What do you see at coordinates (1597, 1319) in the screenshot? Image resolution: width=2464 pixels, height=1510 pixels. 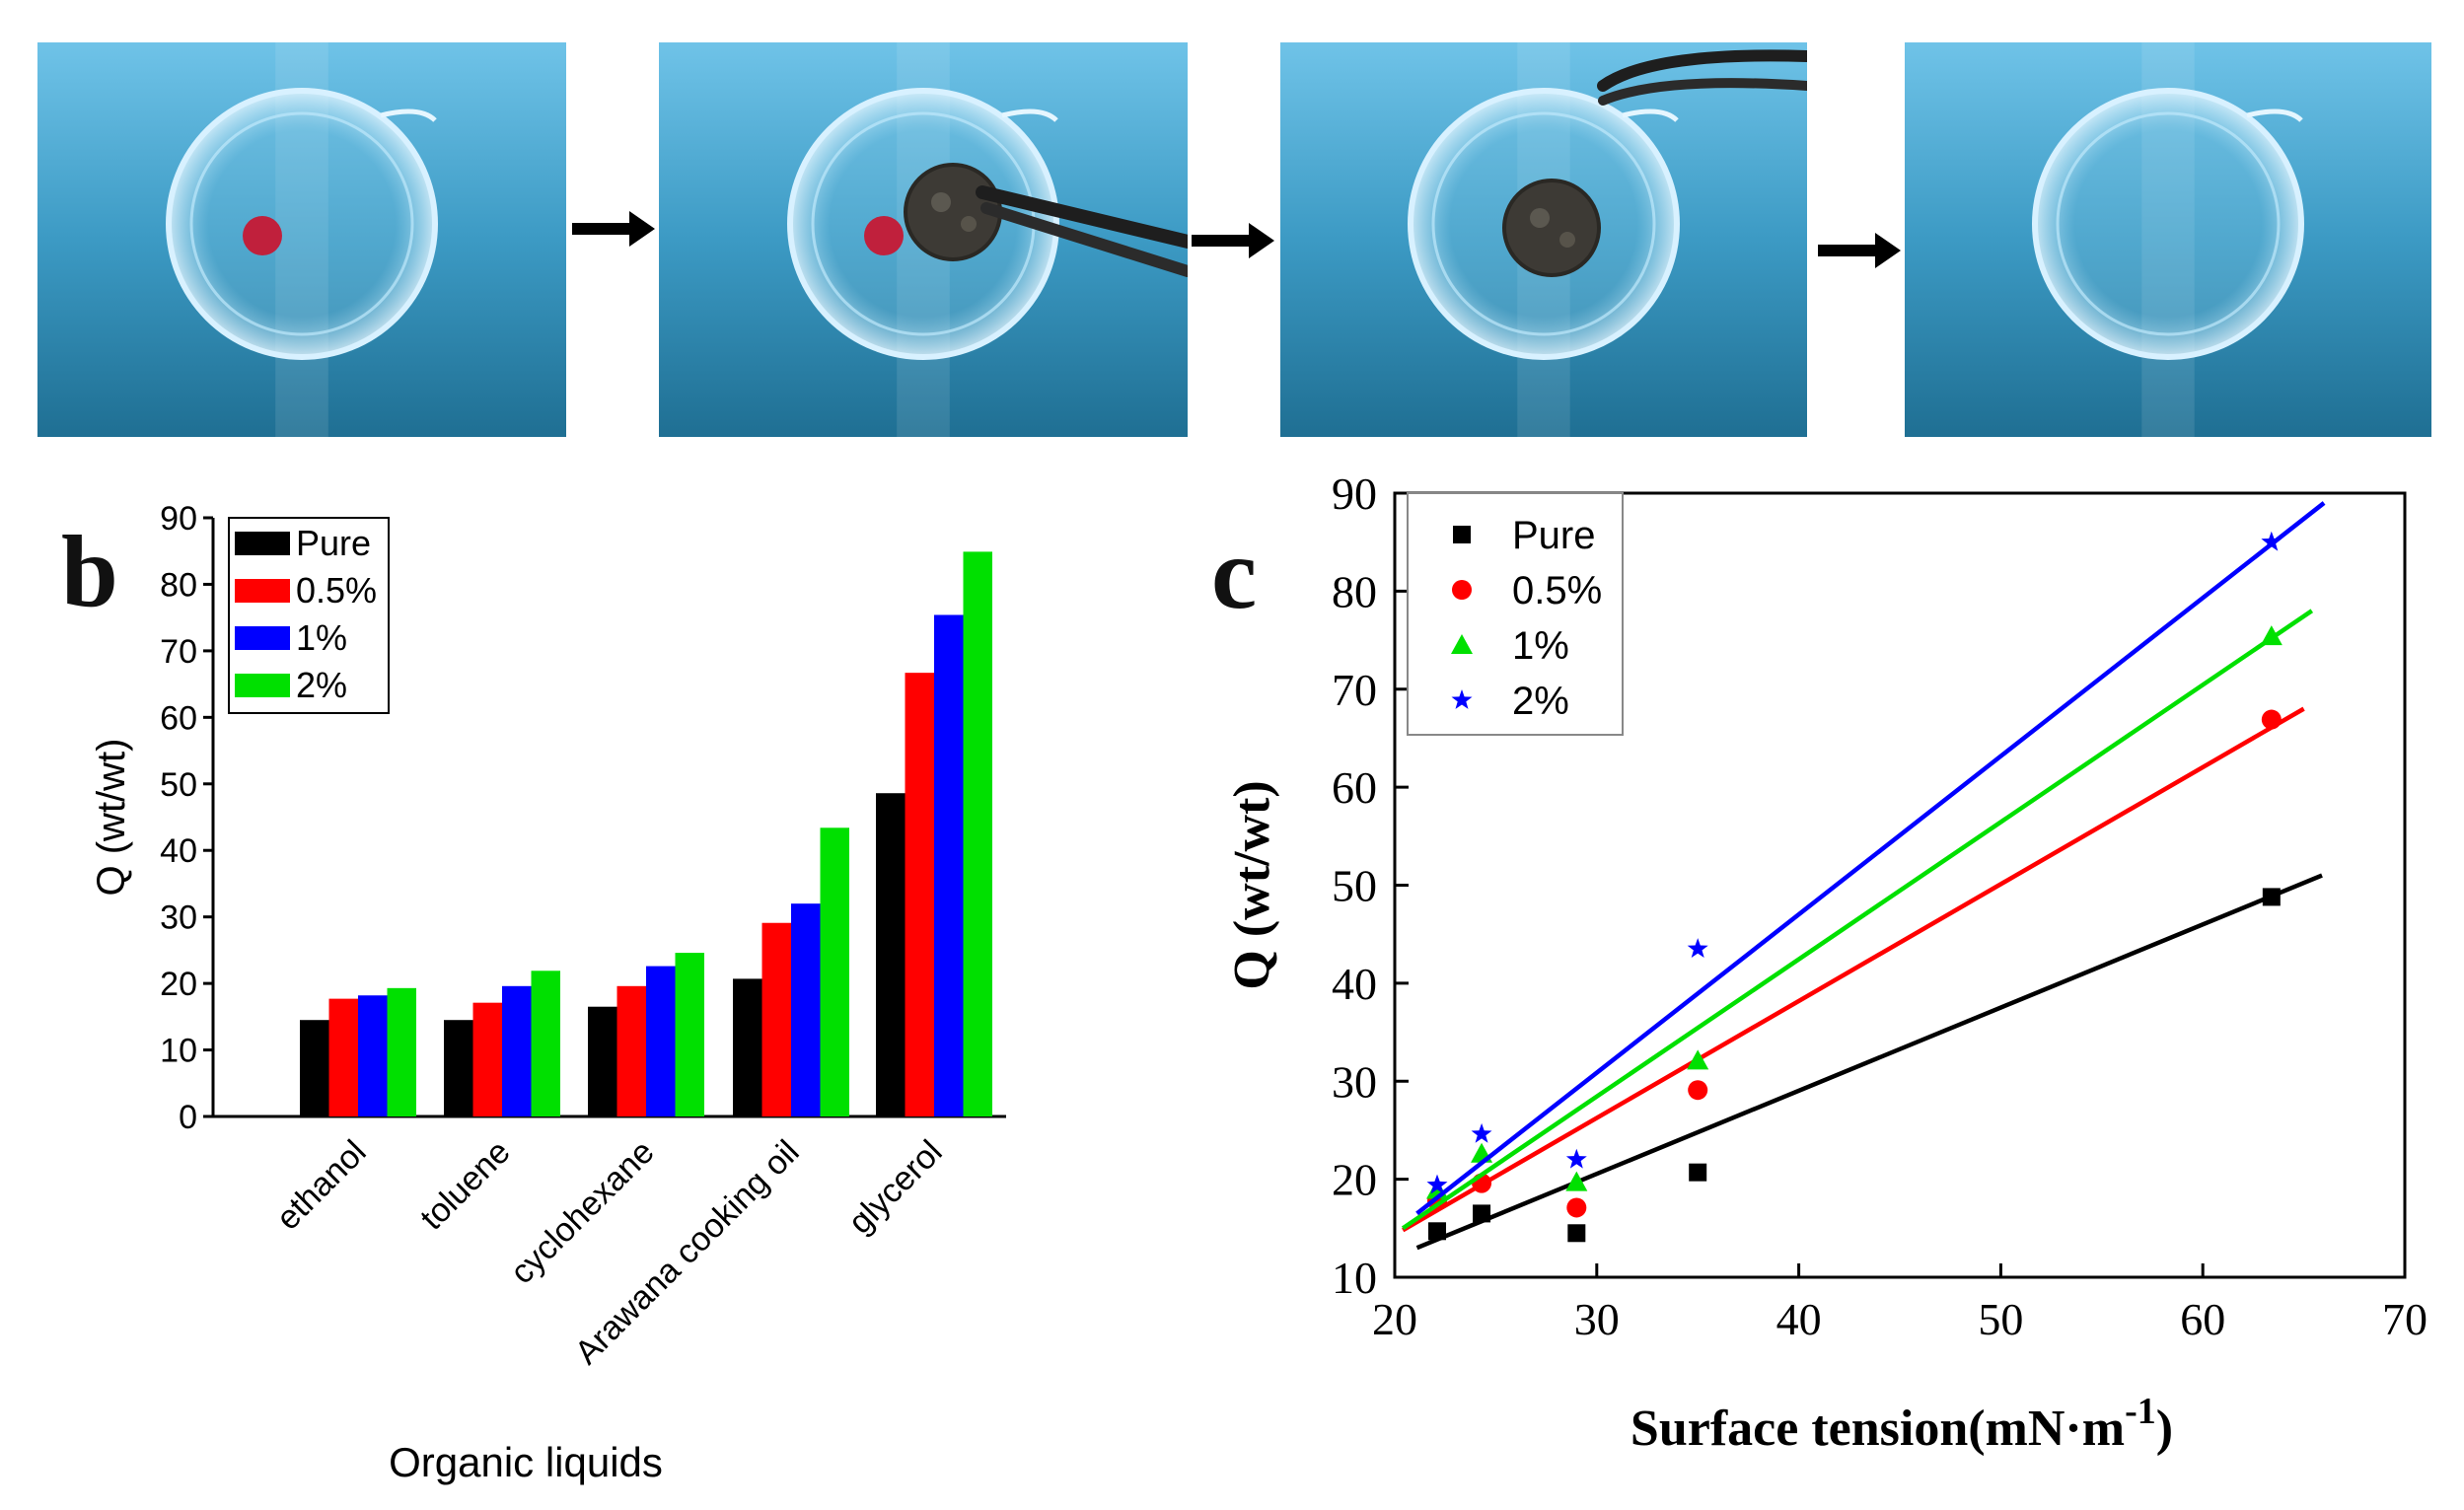 I see `x-tick-label: 30` at bounding box center [1597, 1319].